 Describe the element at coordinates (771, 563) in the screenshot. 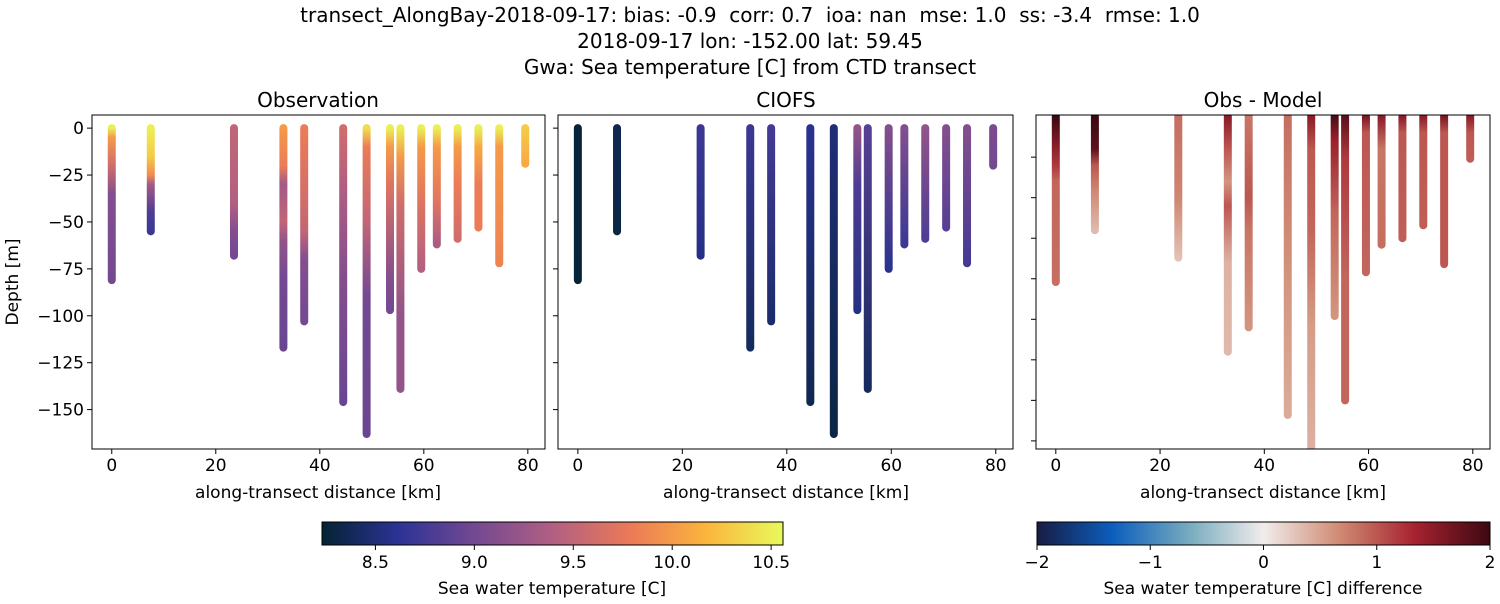

I see `colorbar-tick-label: 10.5` at that location.